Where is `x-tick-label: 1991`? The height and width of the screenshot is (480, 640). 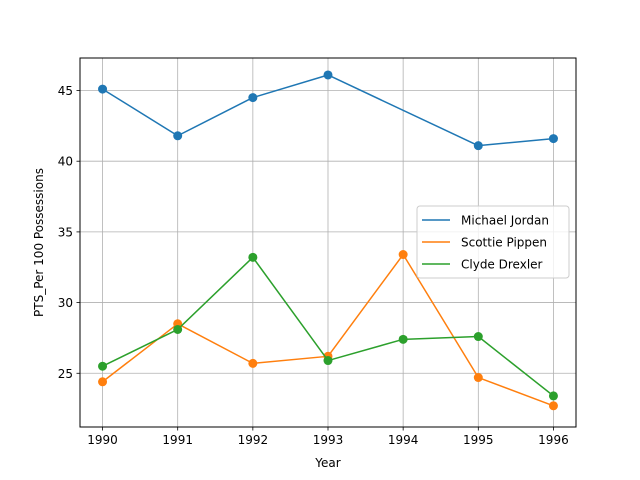
x-tick-label: 1991 is located at coordinates (177, 440).